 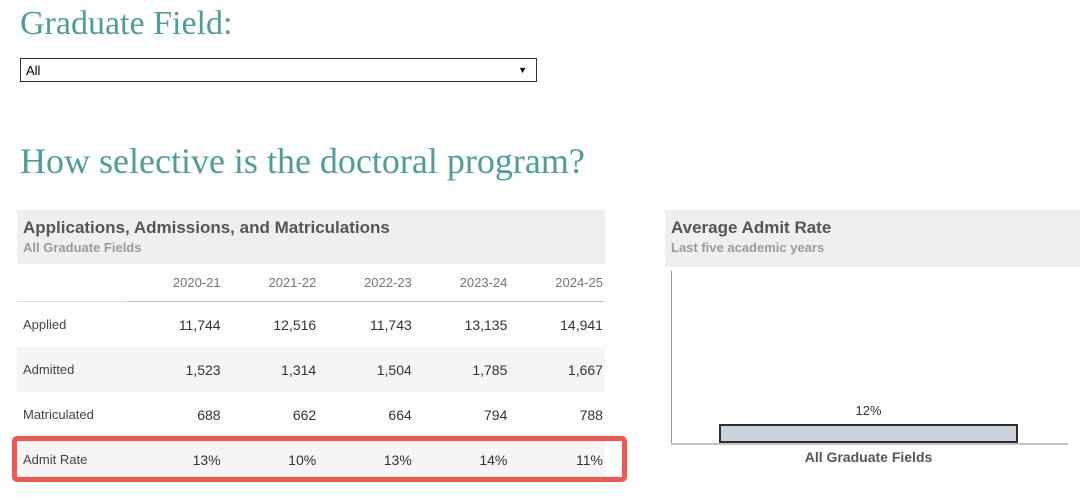 I want to click on table-row-matriculated: Matriculated 688 662 664 794 788, so click(x=311, y=414).